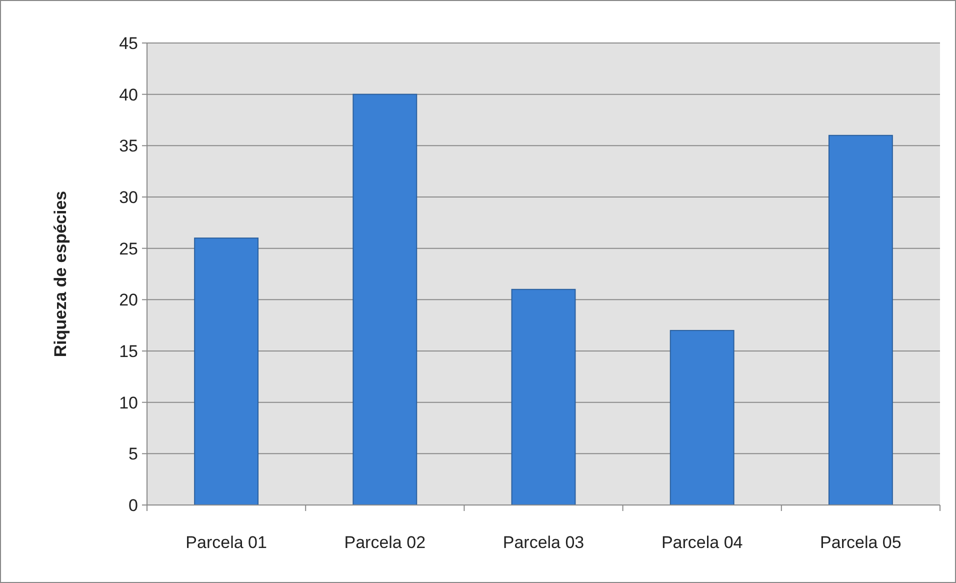 Image resolution: width=956 pixels, height=583 pixels. What do you see at coordinates (543, 542) in the screenshot?
I see `x-tick-label: Parcela 03` at bounding box center [543, 542].